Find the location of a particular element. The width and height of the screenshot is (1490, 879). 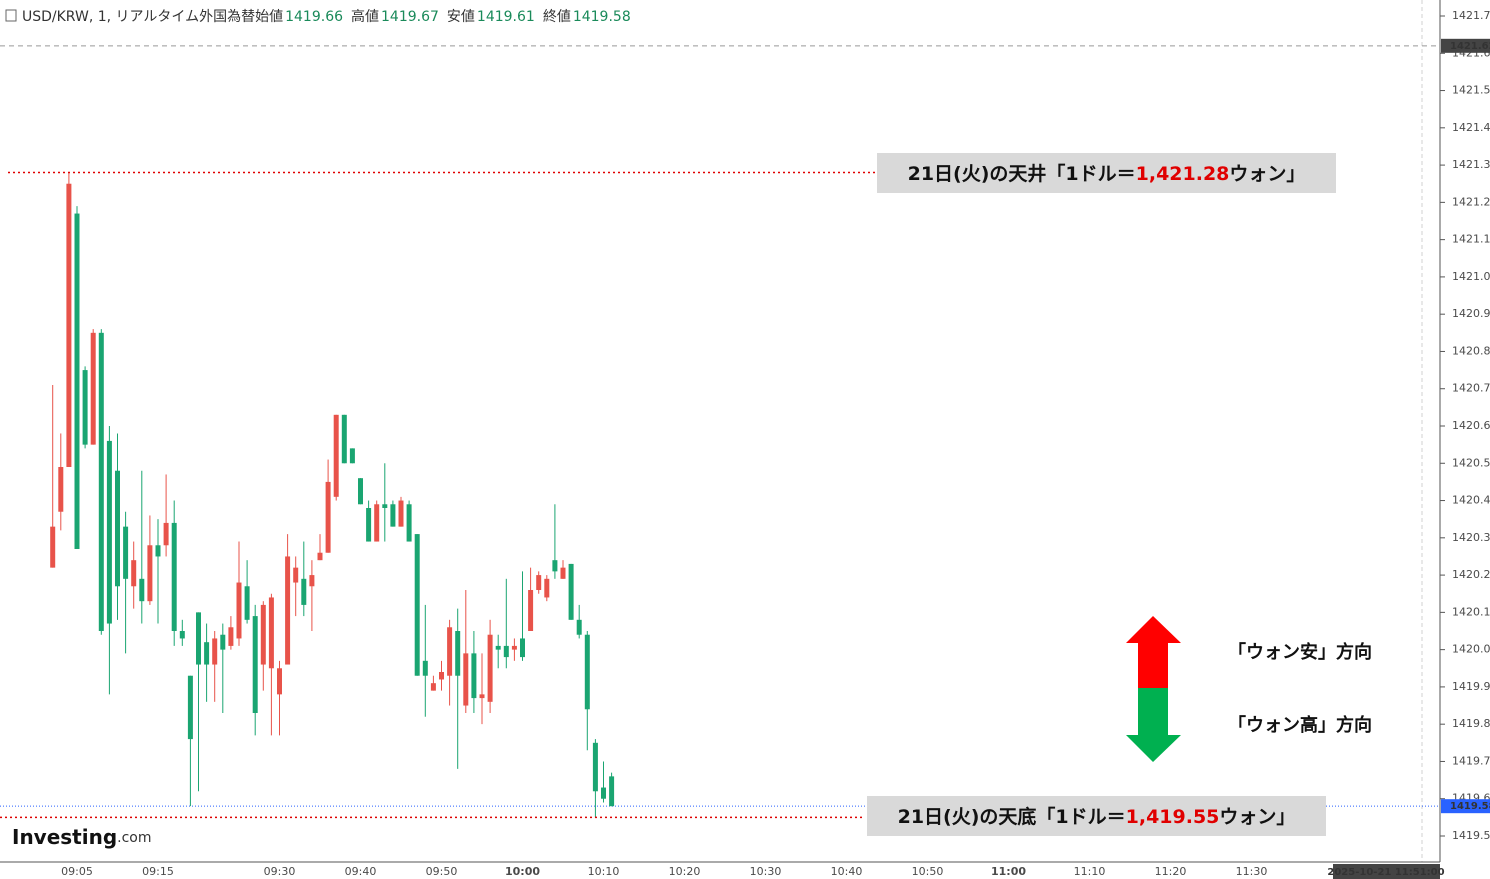

arrow-down is located at coordinates (1153, 725).